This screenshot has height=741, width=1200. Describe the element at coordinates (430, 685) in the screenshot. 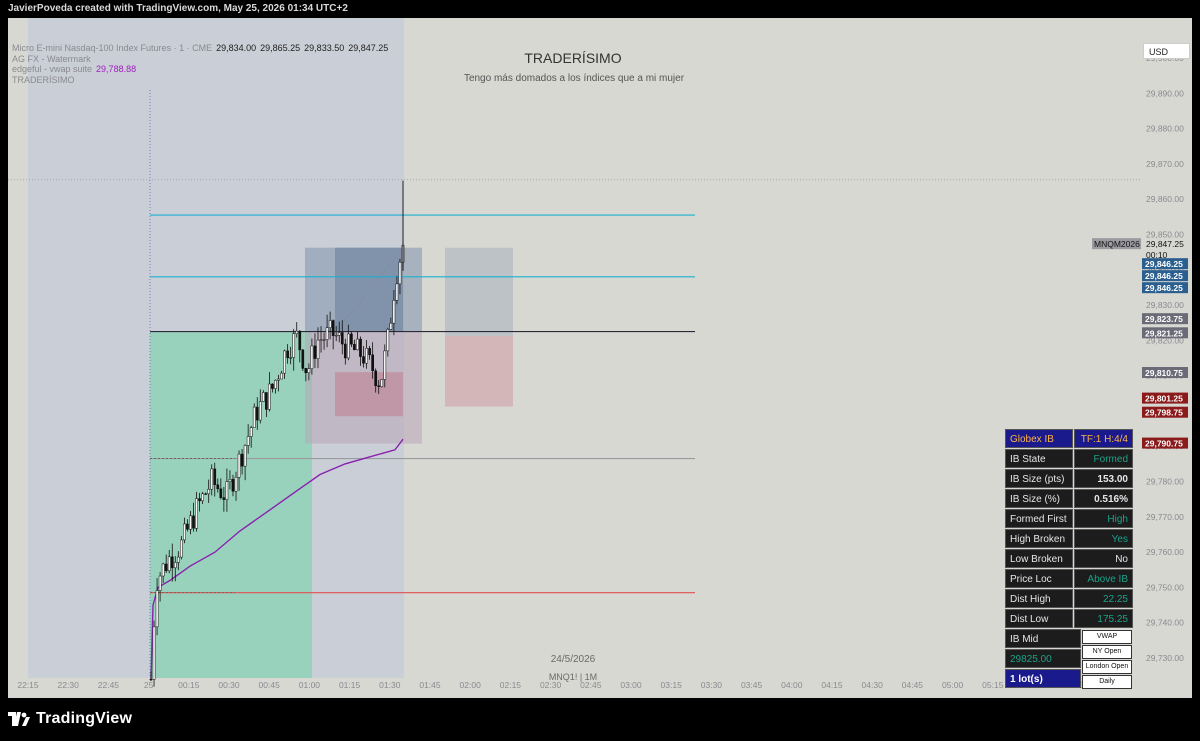

I see `x-tick-label: 01:45` at that location.